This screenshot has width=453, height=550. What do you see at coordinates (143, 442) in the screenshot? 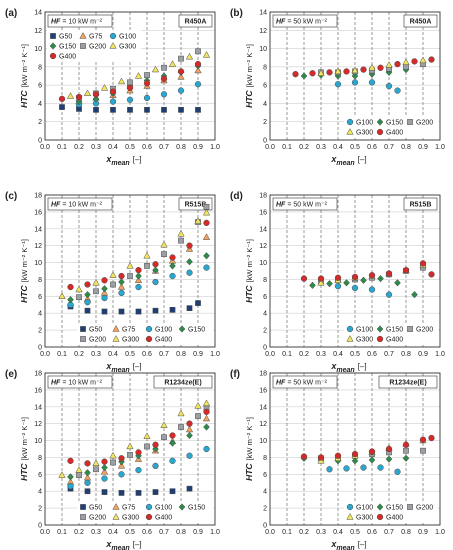
I see `series-g200` at bounding box center [143, 442].